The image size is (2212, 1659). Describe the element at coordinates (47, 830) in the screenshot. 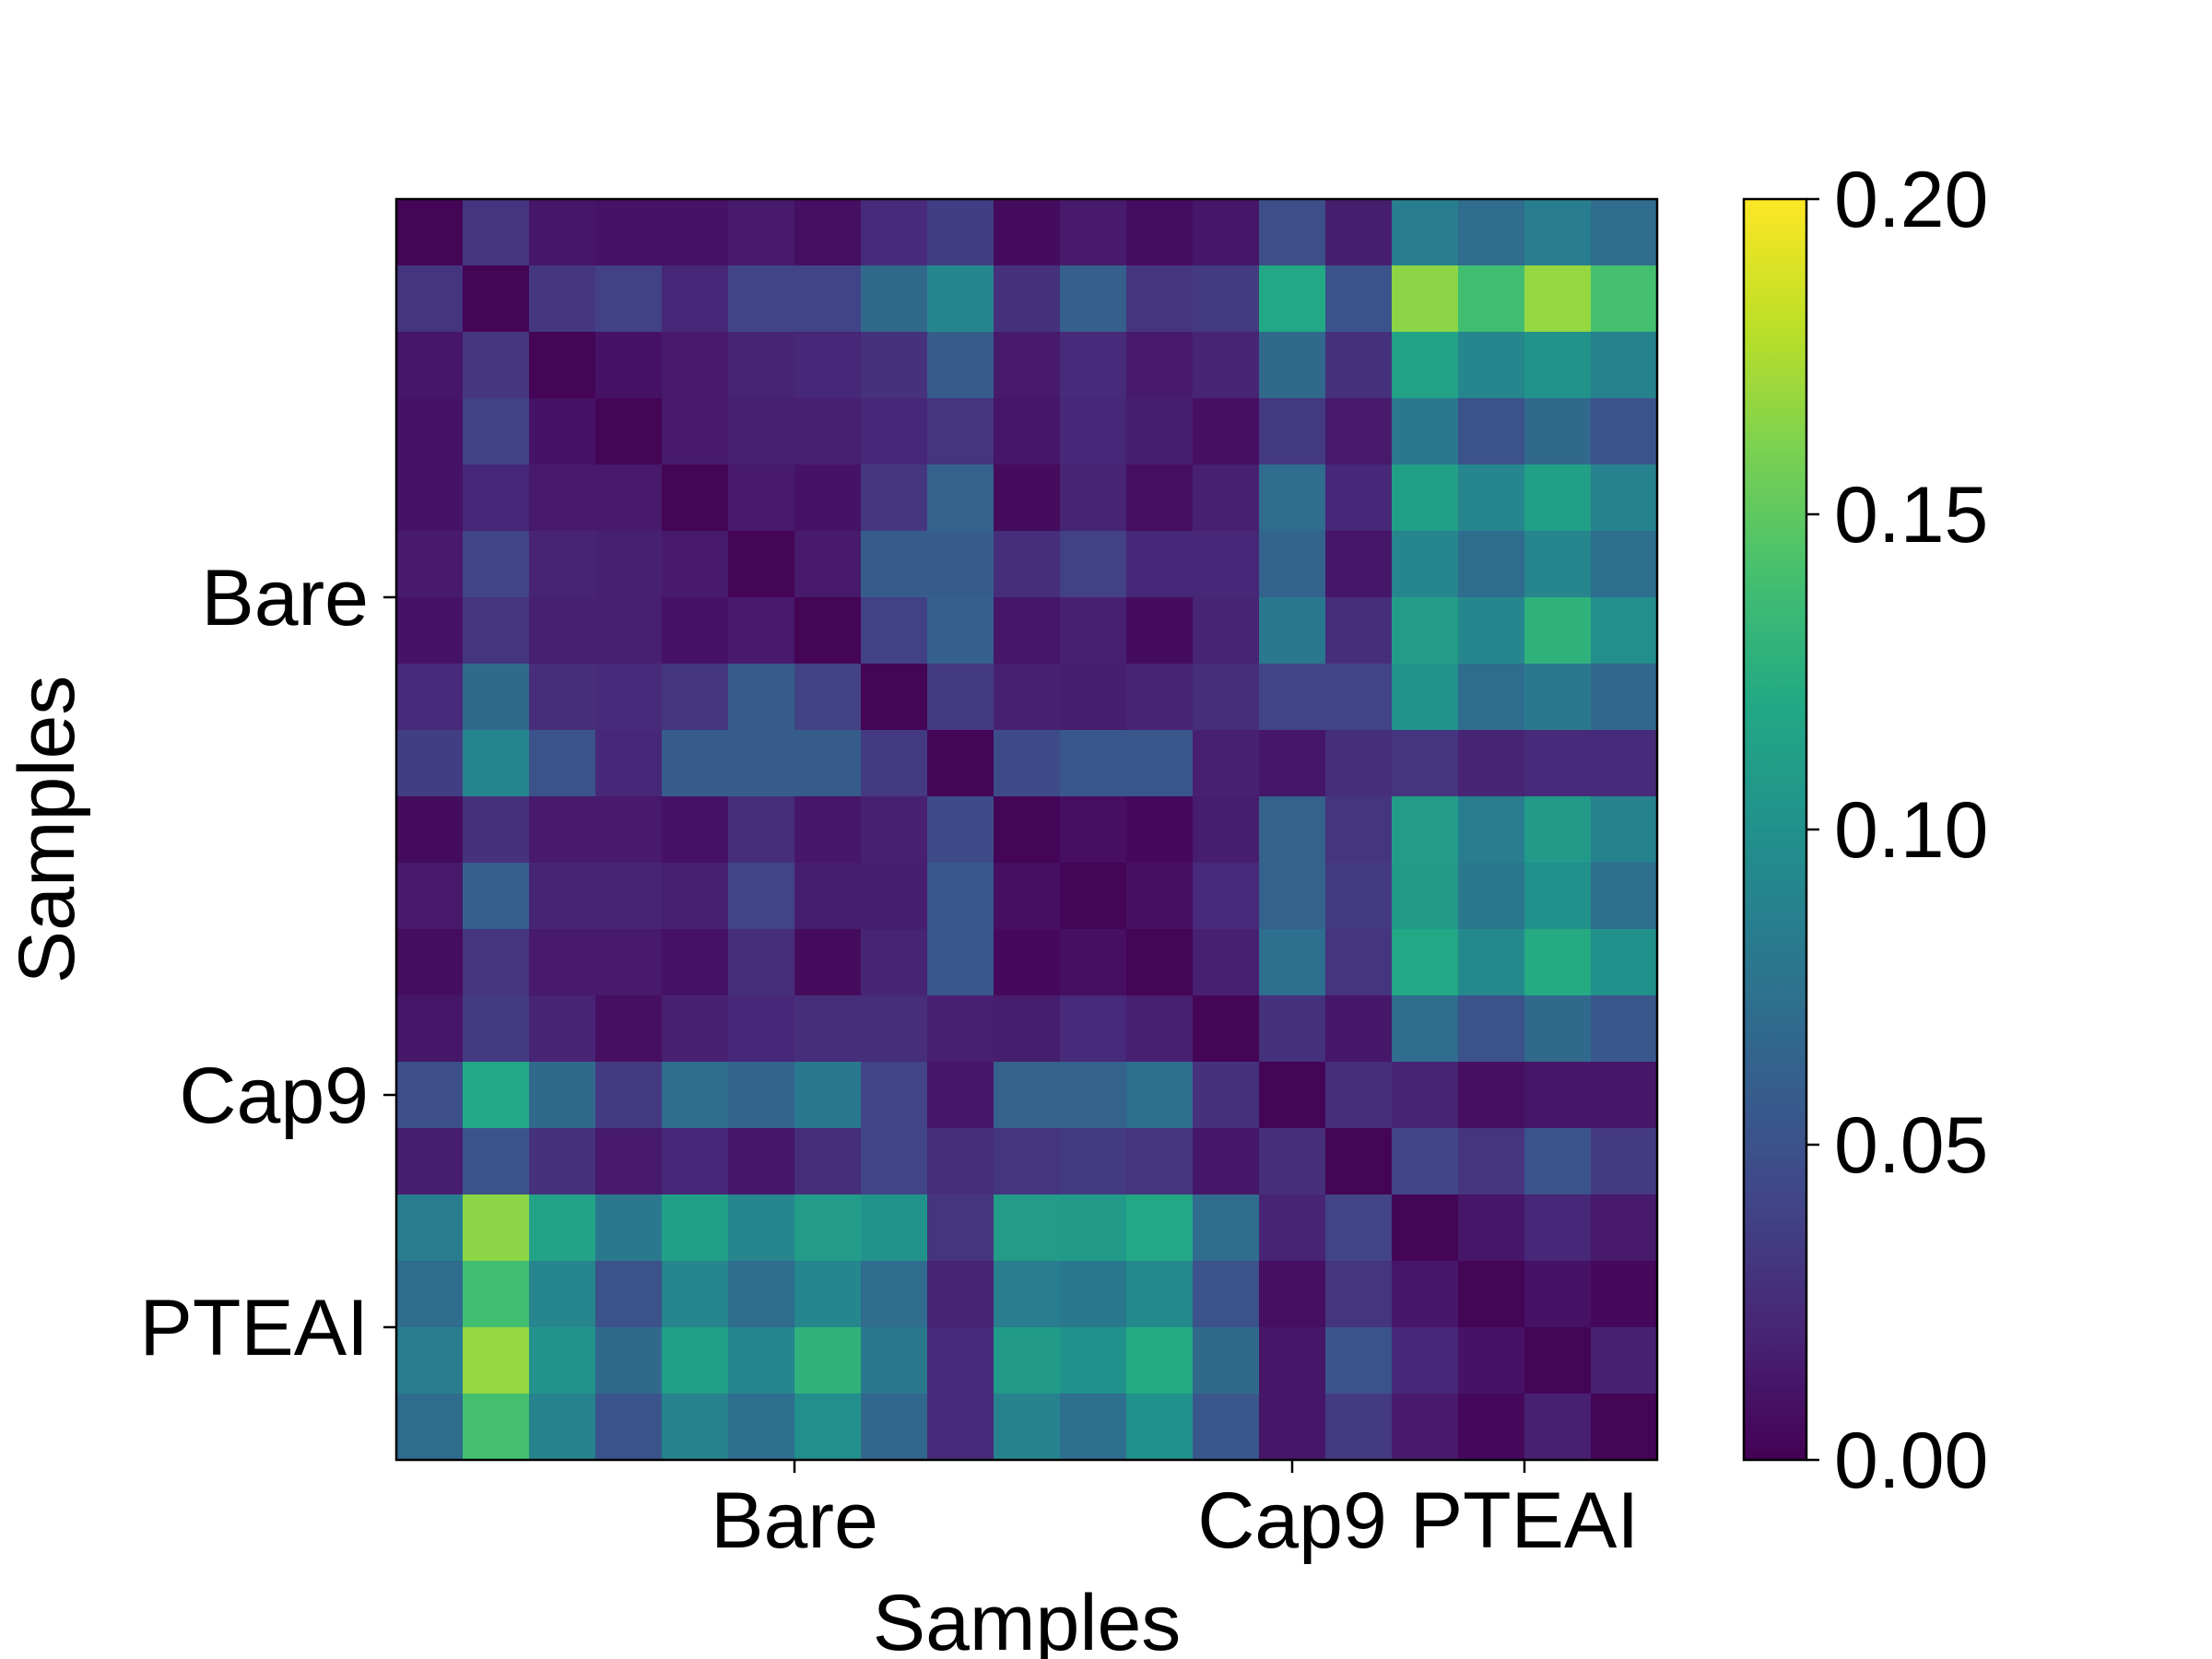

I see `y-axis-label: Samples` at that location.